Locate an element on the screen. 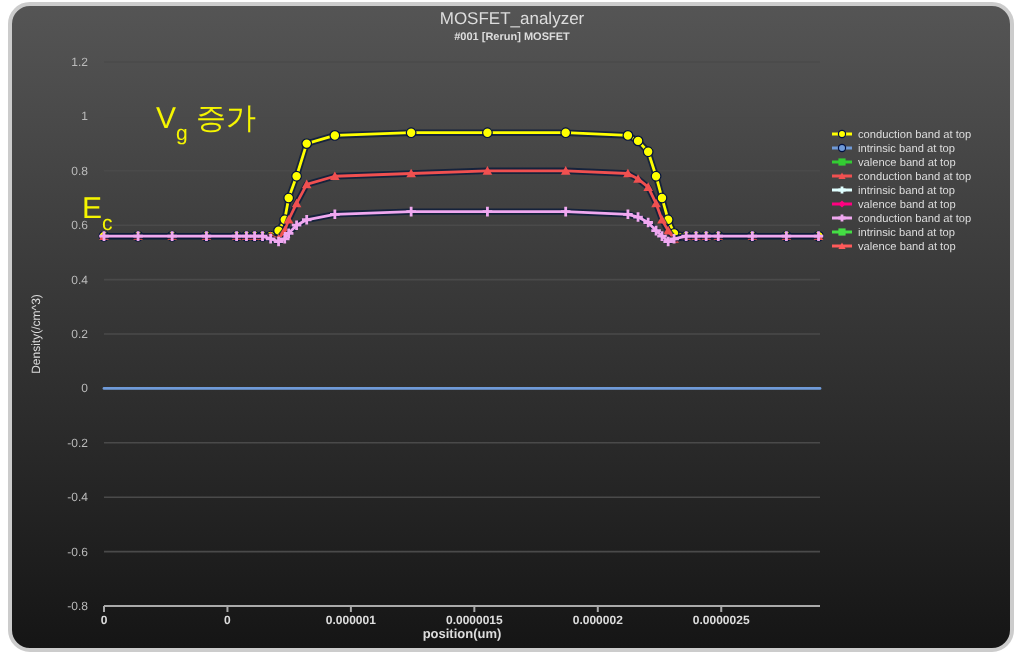 This screenshot has width=1026, height=670. chart-title: MOSFET_analyzer is located at coordinates (512, 18).